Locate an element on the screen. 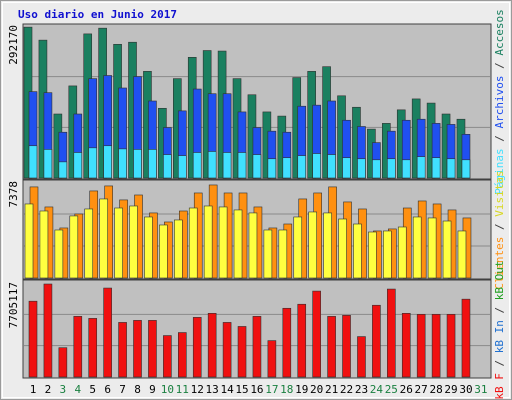 This screenshot has width=512, height=400. x-tick-label: 22 is located at coordinates (346, 389).